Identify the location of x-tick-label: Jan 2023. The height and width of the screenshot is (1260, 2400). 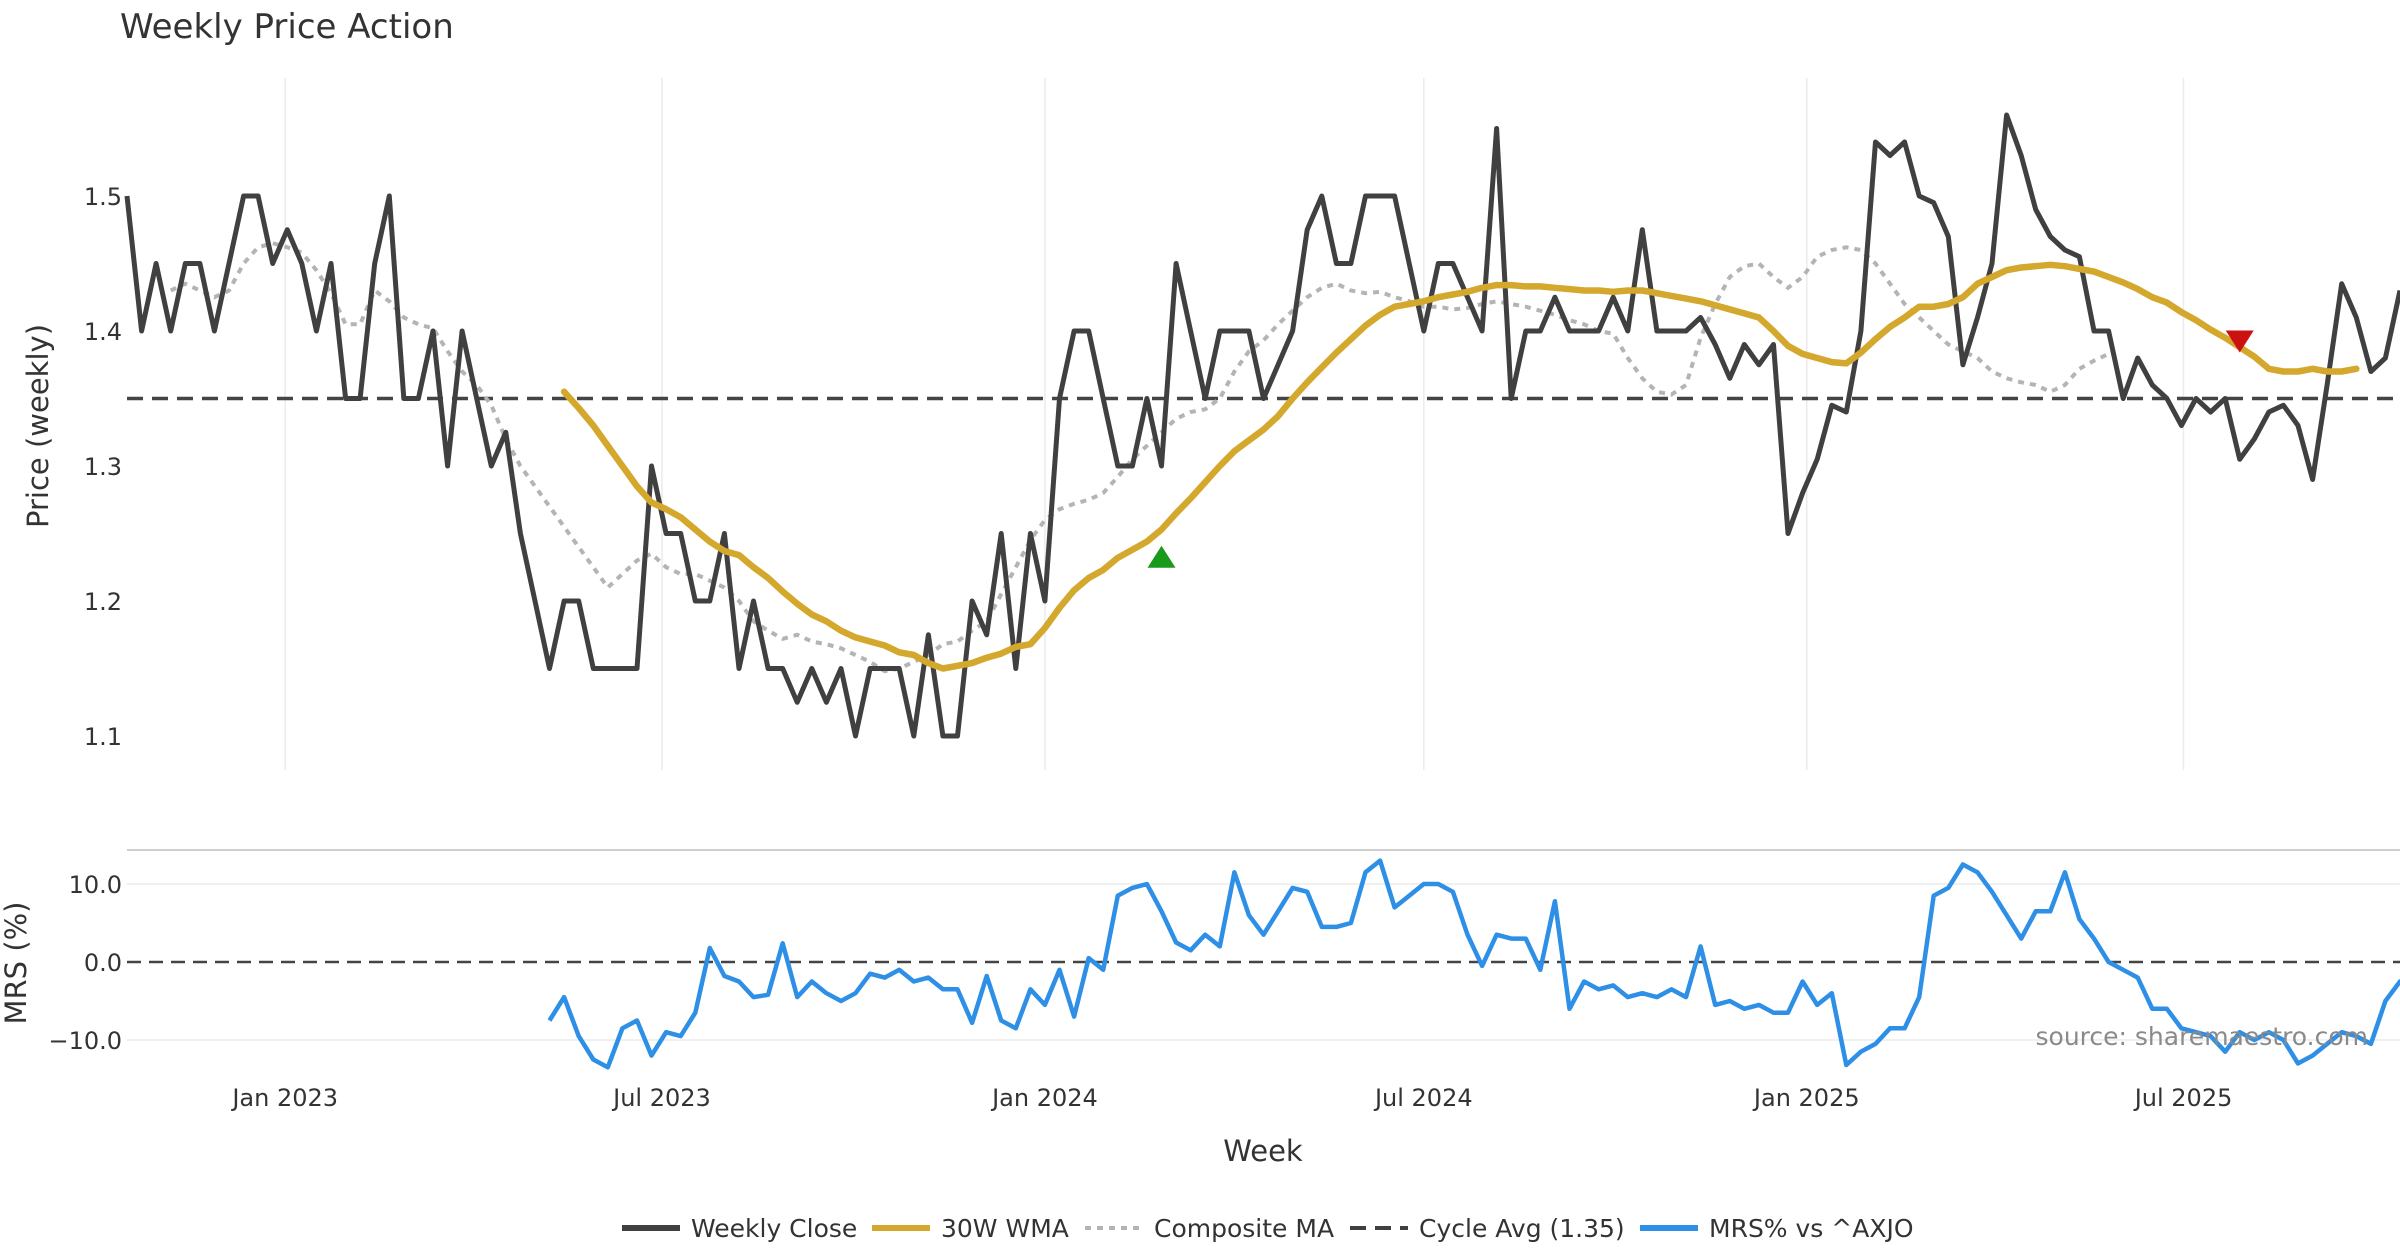
(284, 1098).